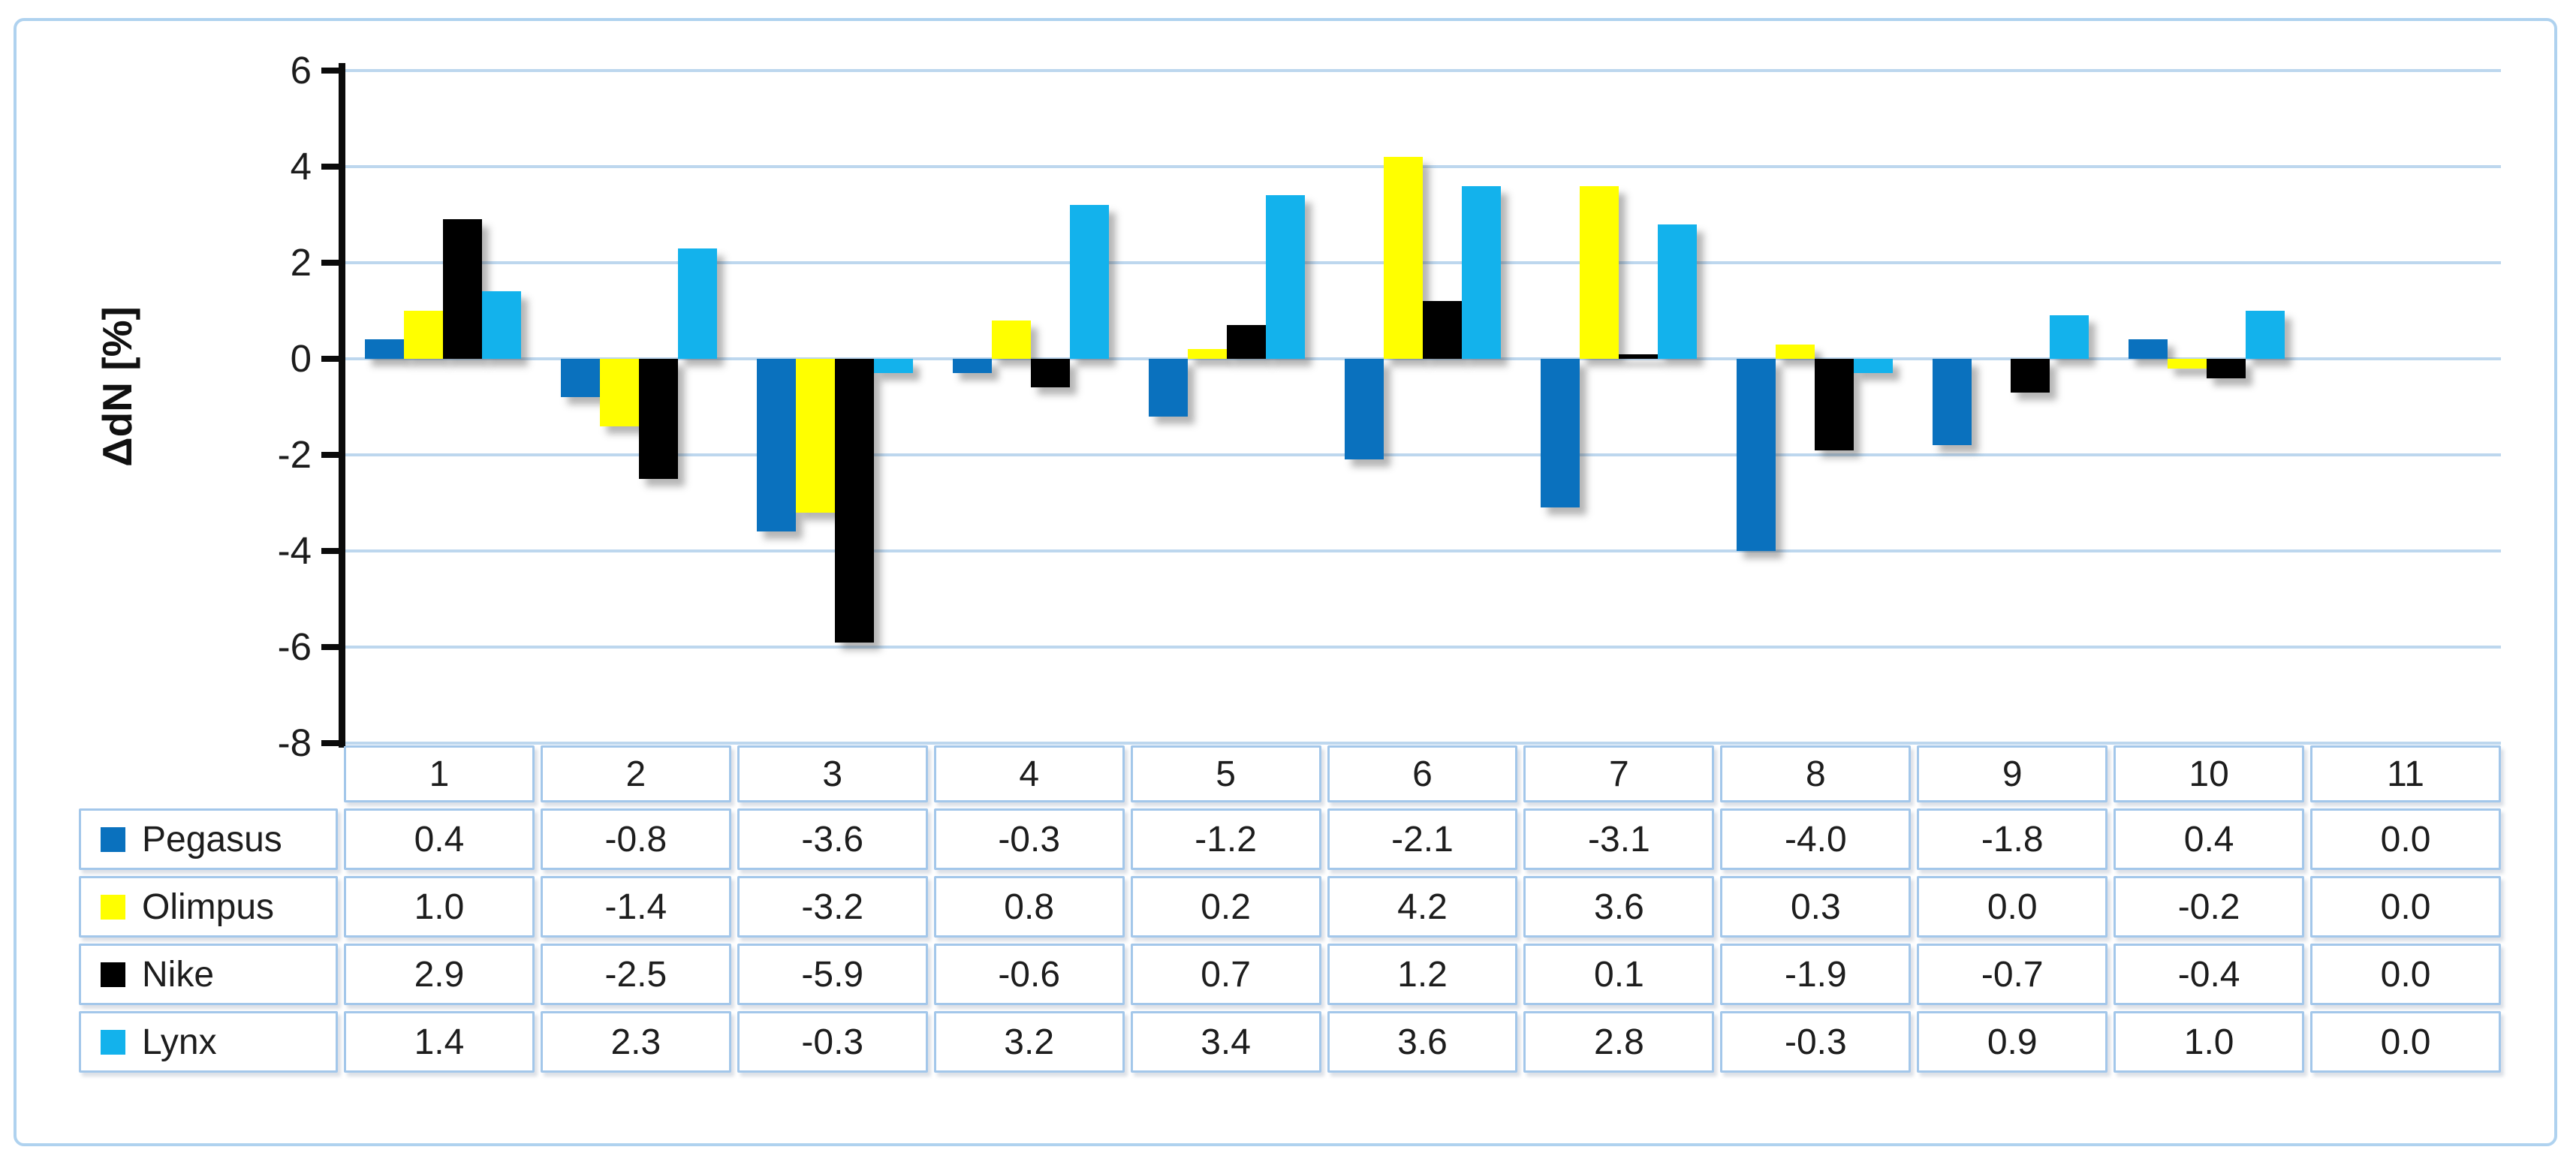 This screenshot has width=2576, height=1165. Describe the element at coordinates (2405, 974) in the screenshot. I see `cell-nike-11: 0.0` at that location.